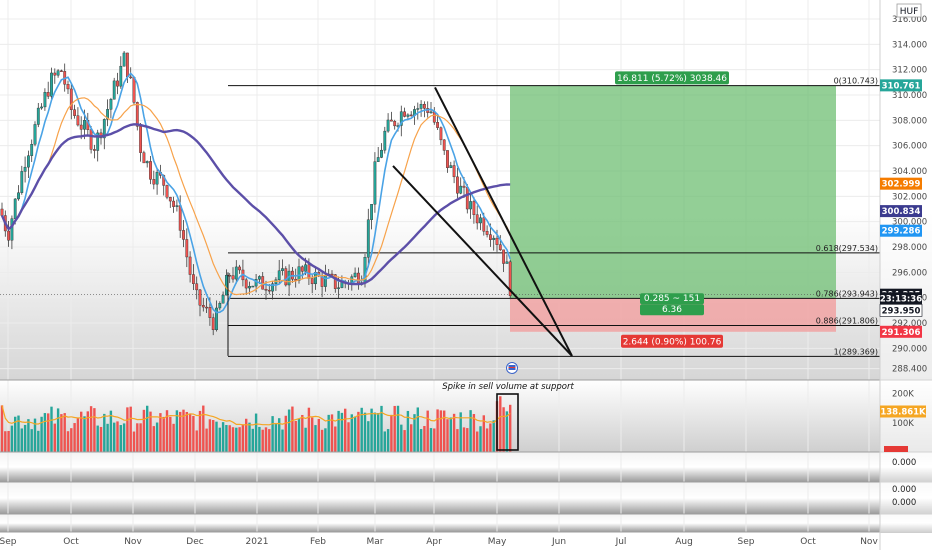 The height and width of the screenshot is (554, 932). Describe the element at coordinates (909, 71) in the screenshot. I see `price-axis-tick: 312.000` at that location.